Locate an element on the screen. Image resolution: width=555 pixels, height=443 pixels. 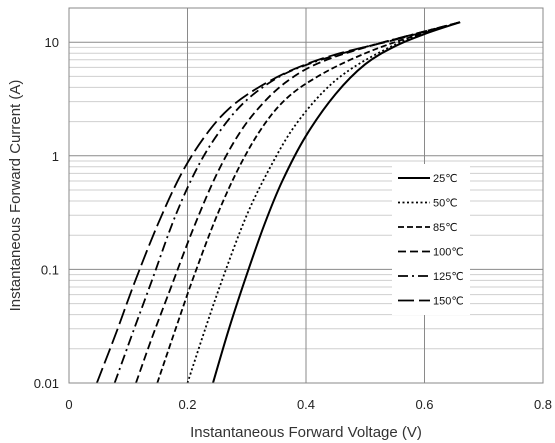
legend-label: 100℃ is located at coordinates (448, 253).